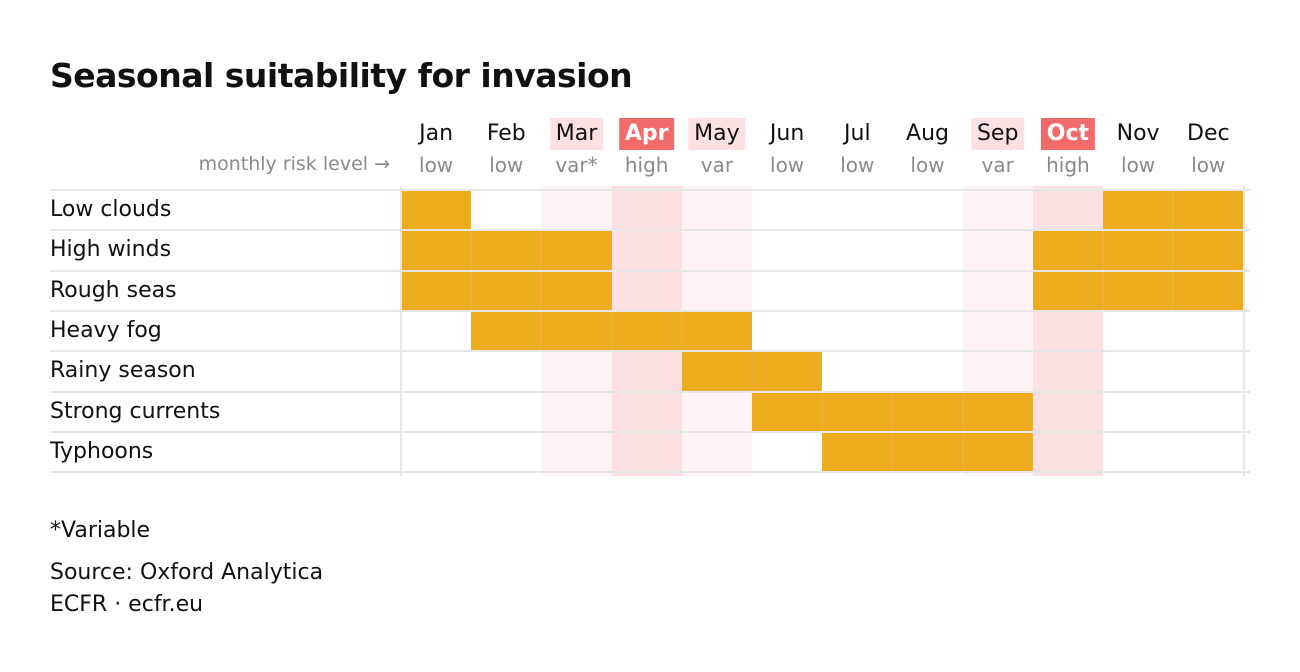 The width and height of the screenshot is (1300, 672). What do you see at coordinates (1138, 133) in the screenshot?
I see `month-label: Nov` at bounding box center [1138, 133].